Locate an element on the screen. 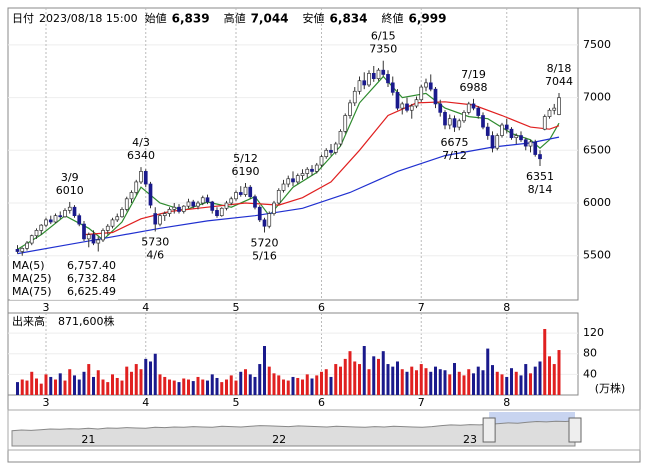 The width and height of the screenshot is (653, 470). x-tick-label: 7 is located at coordinates (421, 402).